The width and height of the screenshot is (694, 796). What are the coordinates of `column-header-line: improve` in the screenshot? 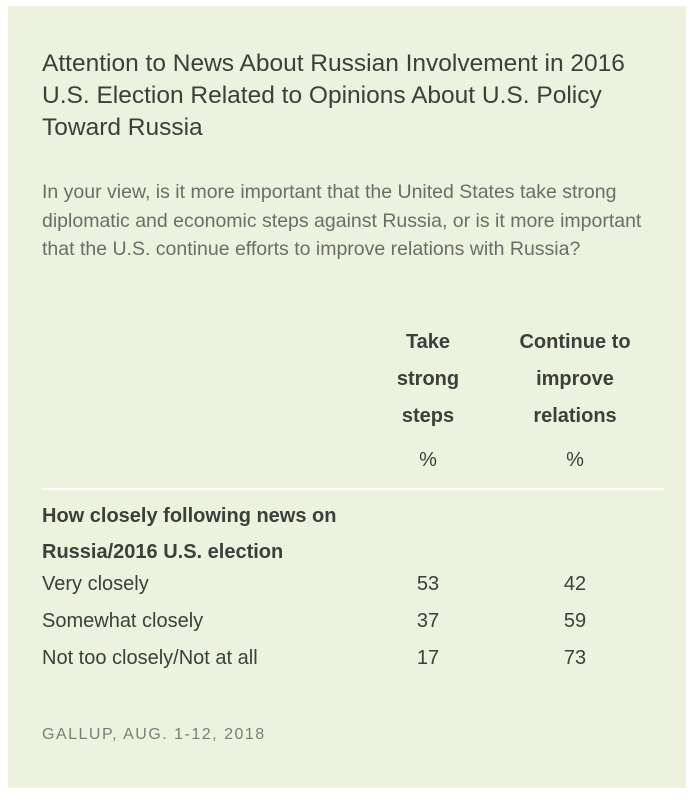 It's located at (575, 379).